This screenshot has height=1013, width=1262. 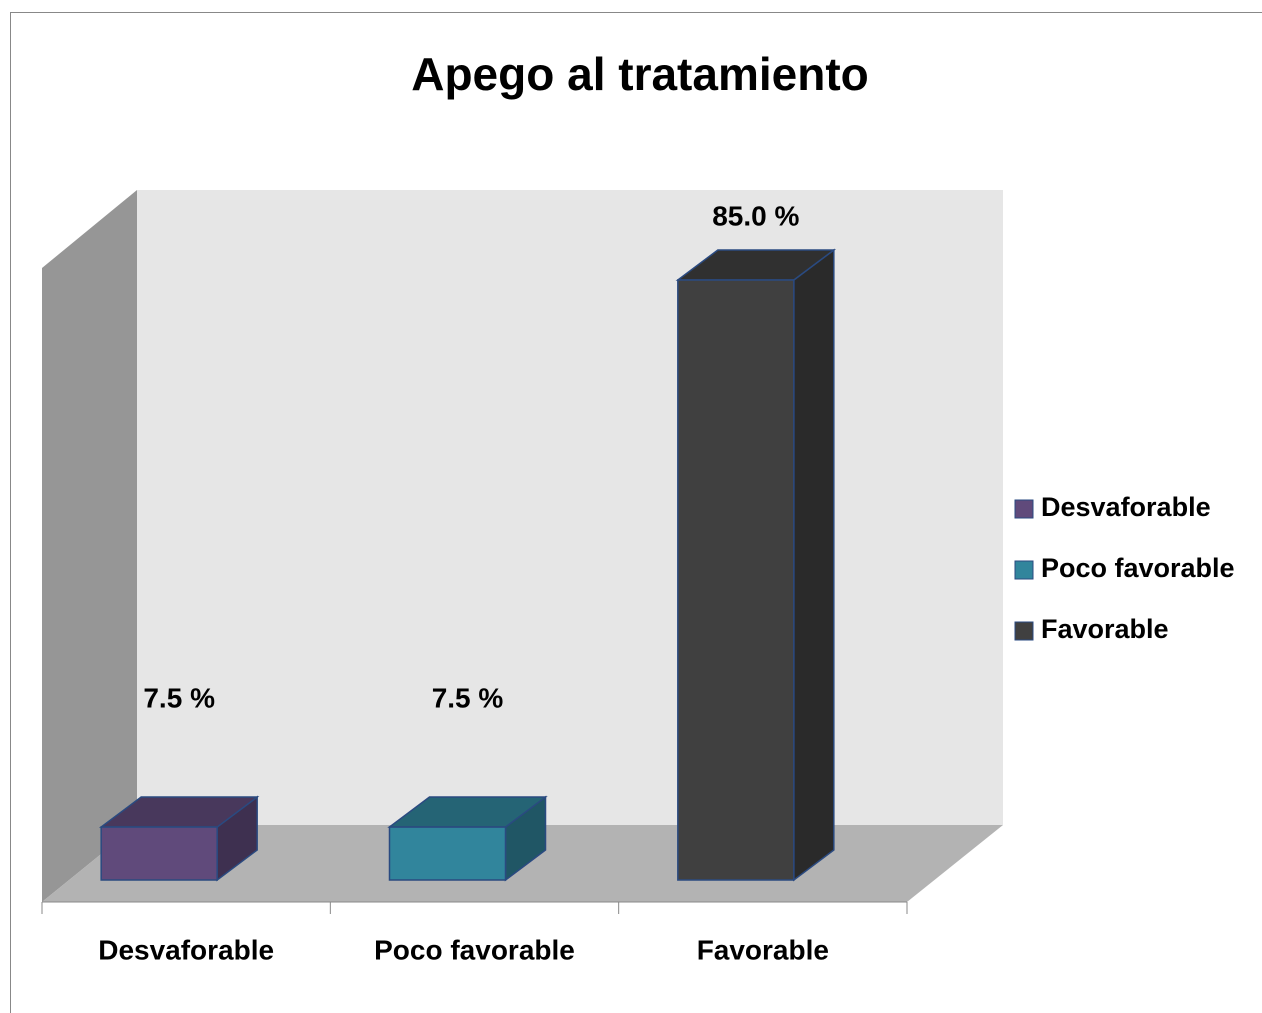 What do you see at coordinates (1138, 568) in the screenshot?
I see `legend-label: Poco favorable` at bounding box center [1138, 568].